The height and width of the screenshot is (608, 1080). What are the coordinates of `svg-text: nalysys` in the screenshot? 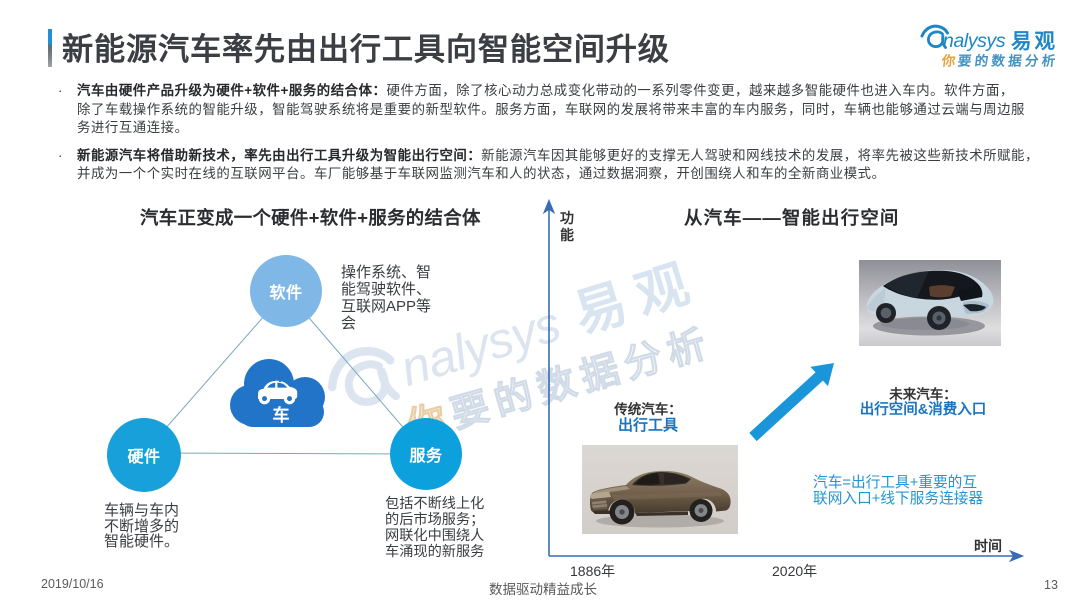 It's located at (974, 41).